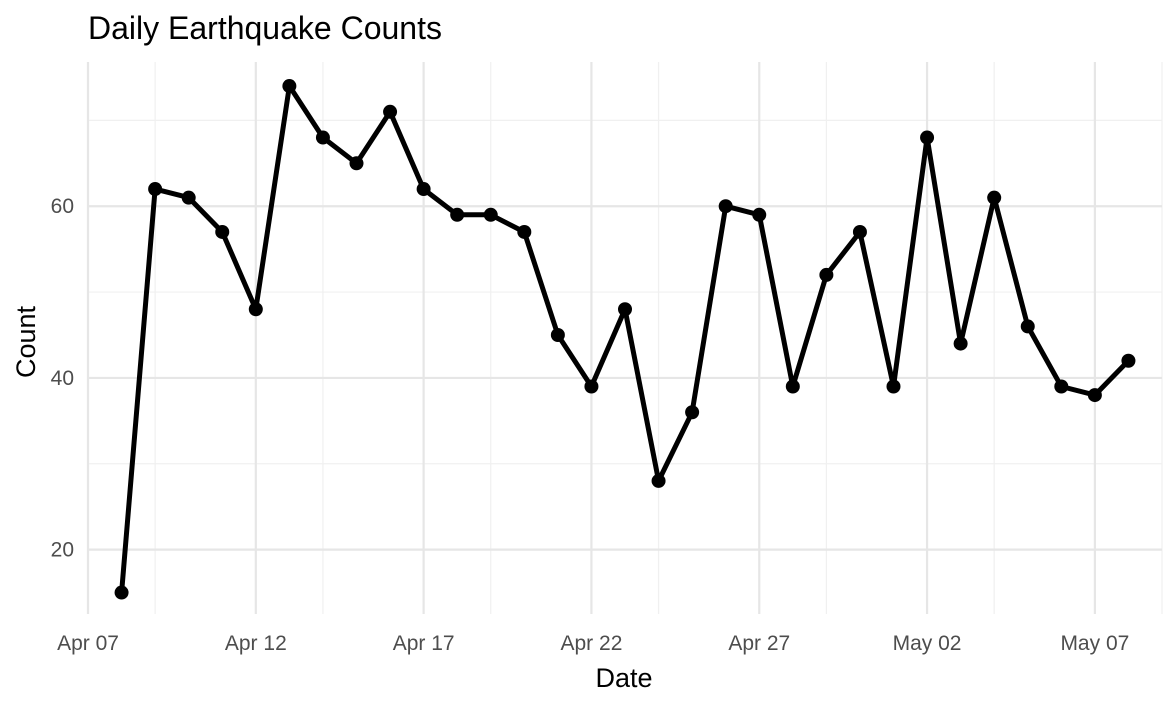 Image resolution: width=1176 pixels, height=706 pixels. What do you see at coordinates (62, 550) in the screenshot?
I see `y-tick-label: 20` at bounding box center [62, 550].